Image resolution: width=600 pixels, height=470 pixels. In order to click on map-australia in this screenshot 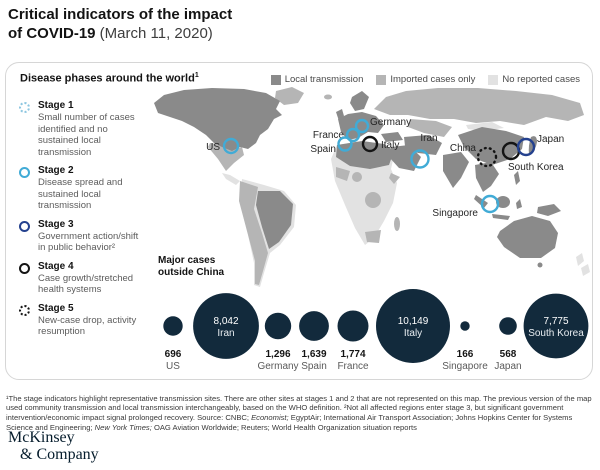, I will do `click(527, 237)`.